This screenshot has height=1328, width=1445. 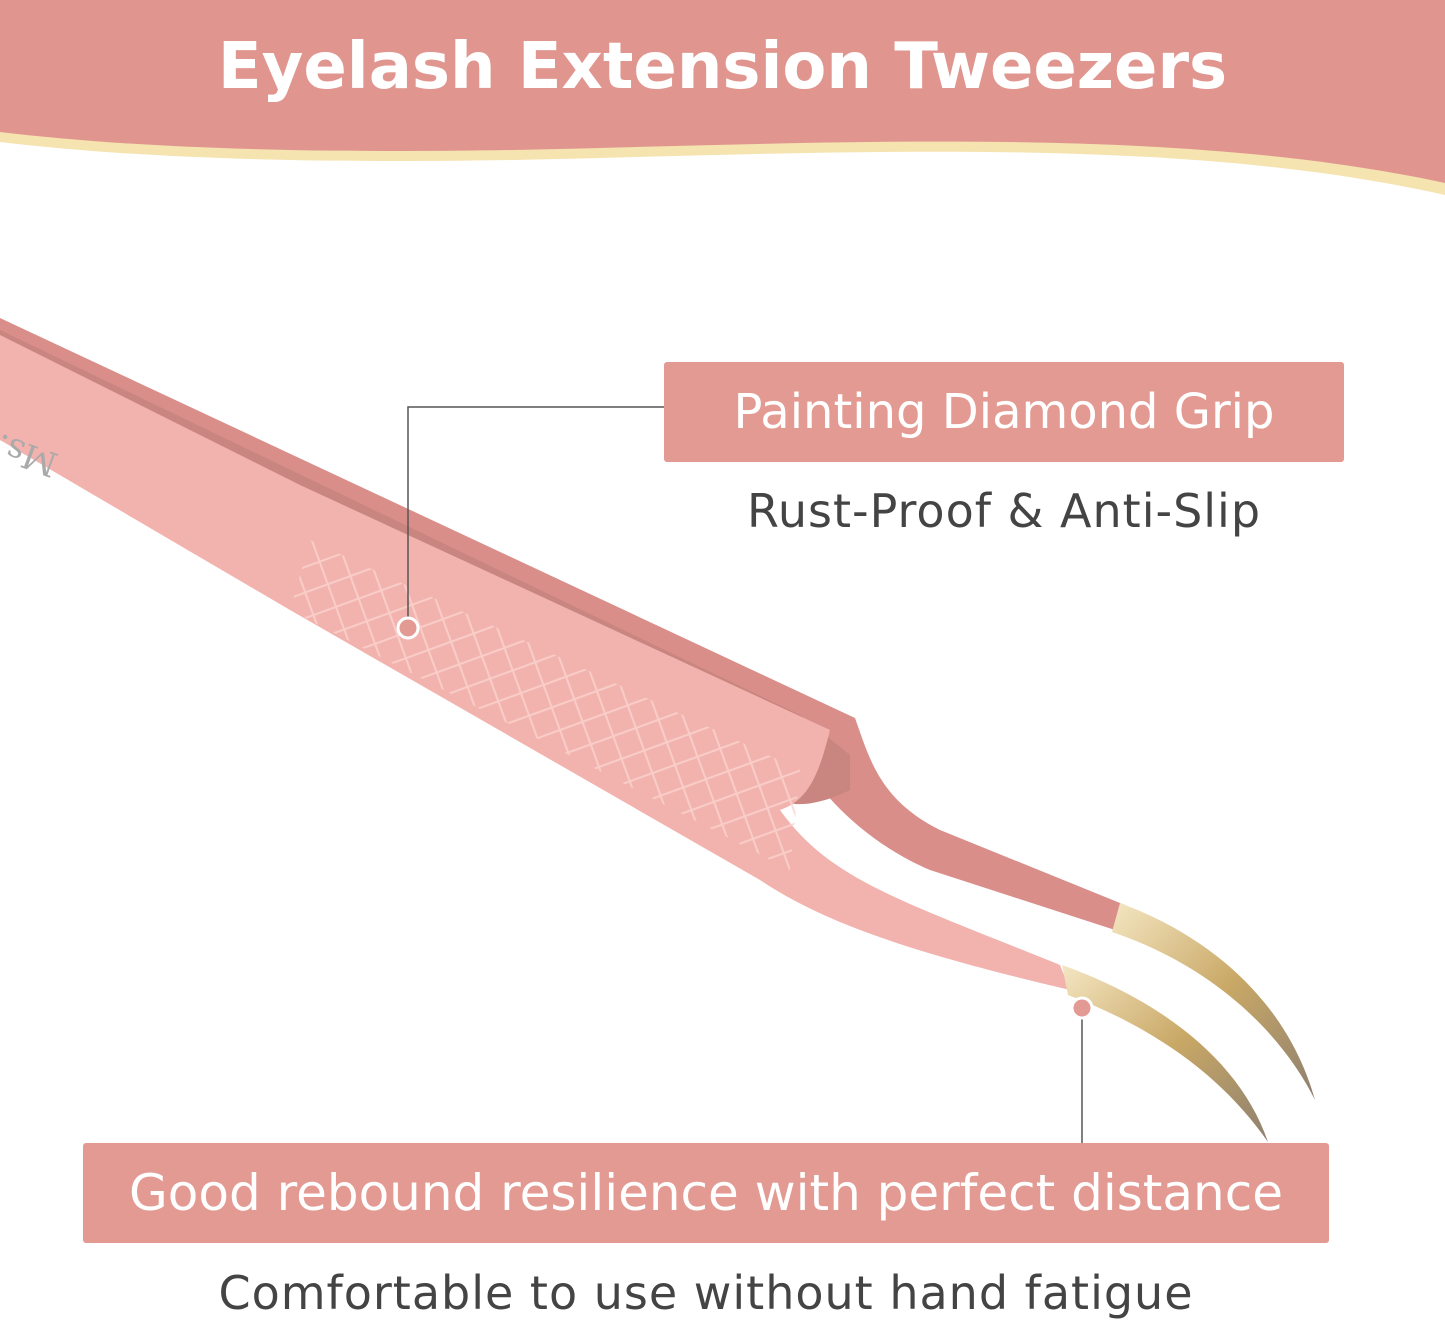 I want to click on callout-subtitle-grip: Rust-Proof & Anti-Slip, so click(x=1004, y=511).